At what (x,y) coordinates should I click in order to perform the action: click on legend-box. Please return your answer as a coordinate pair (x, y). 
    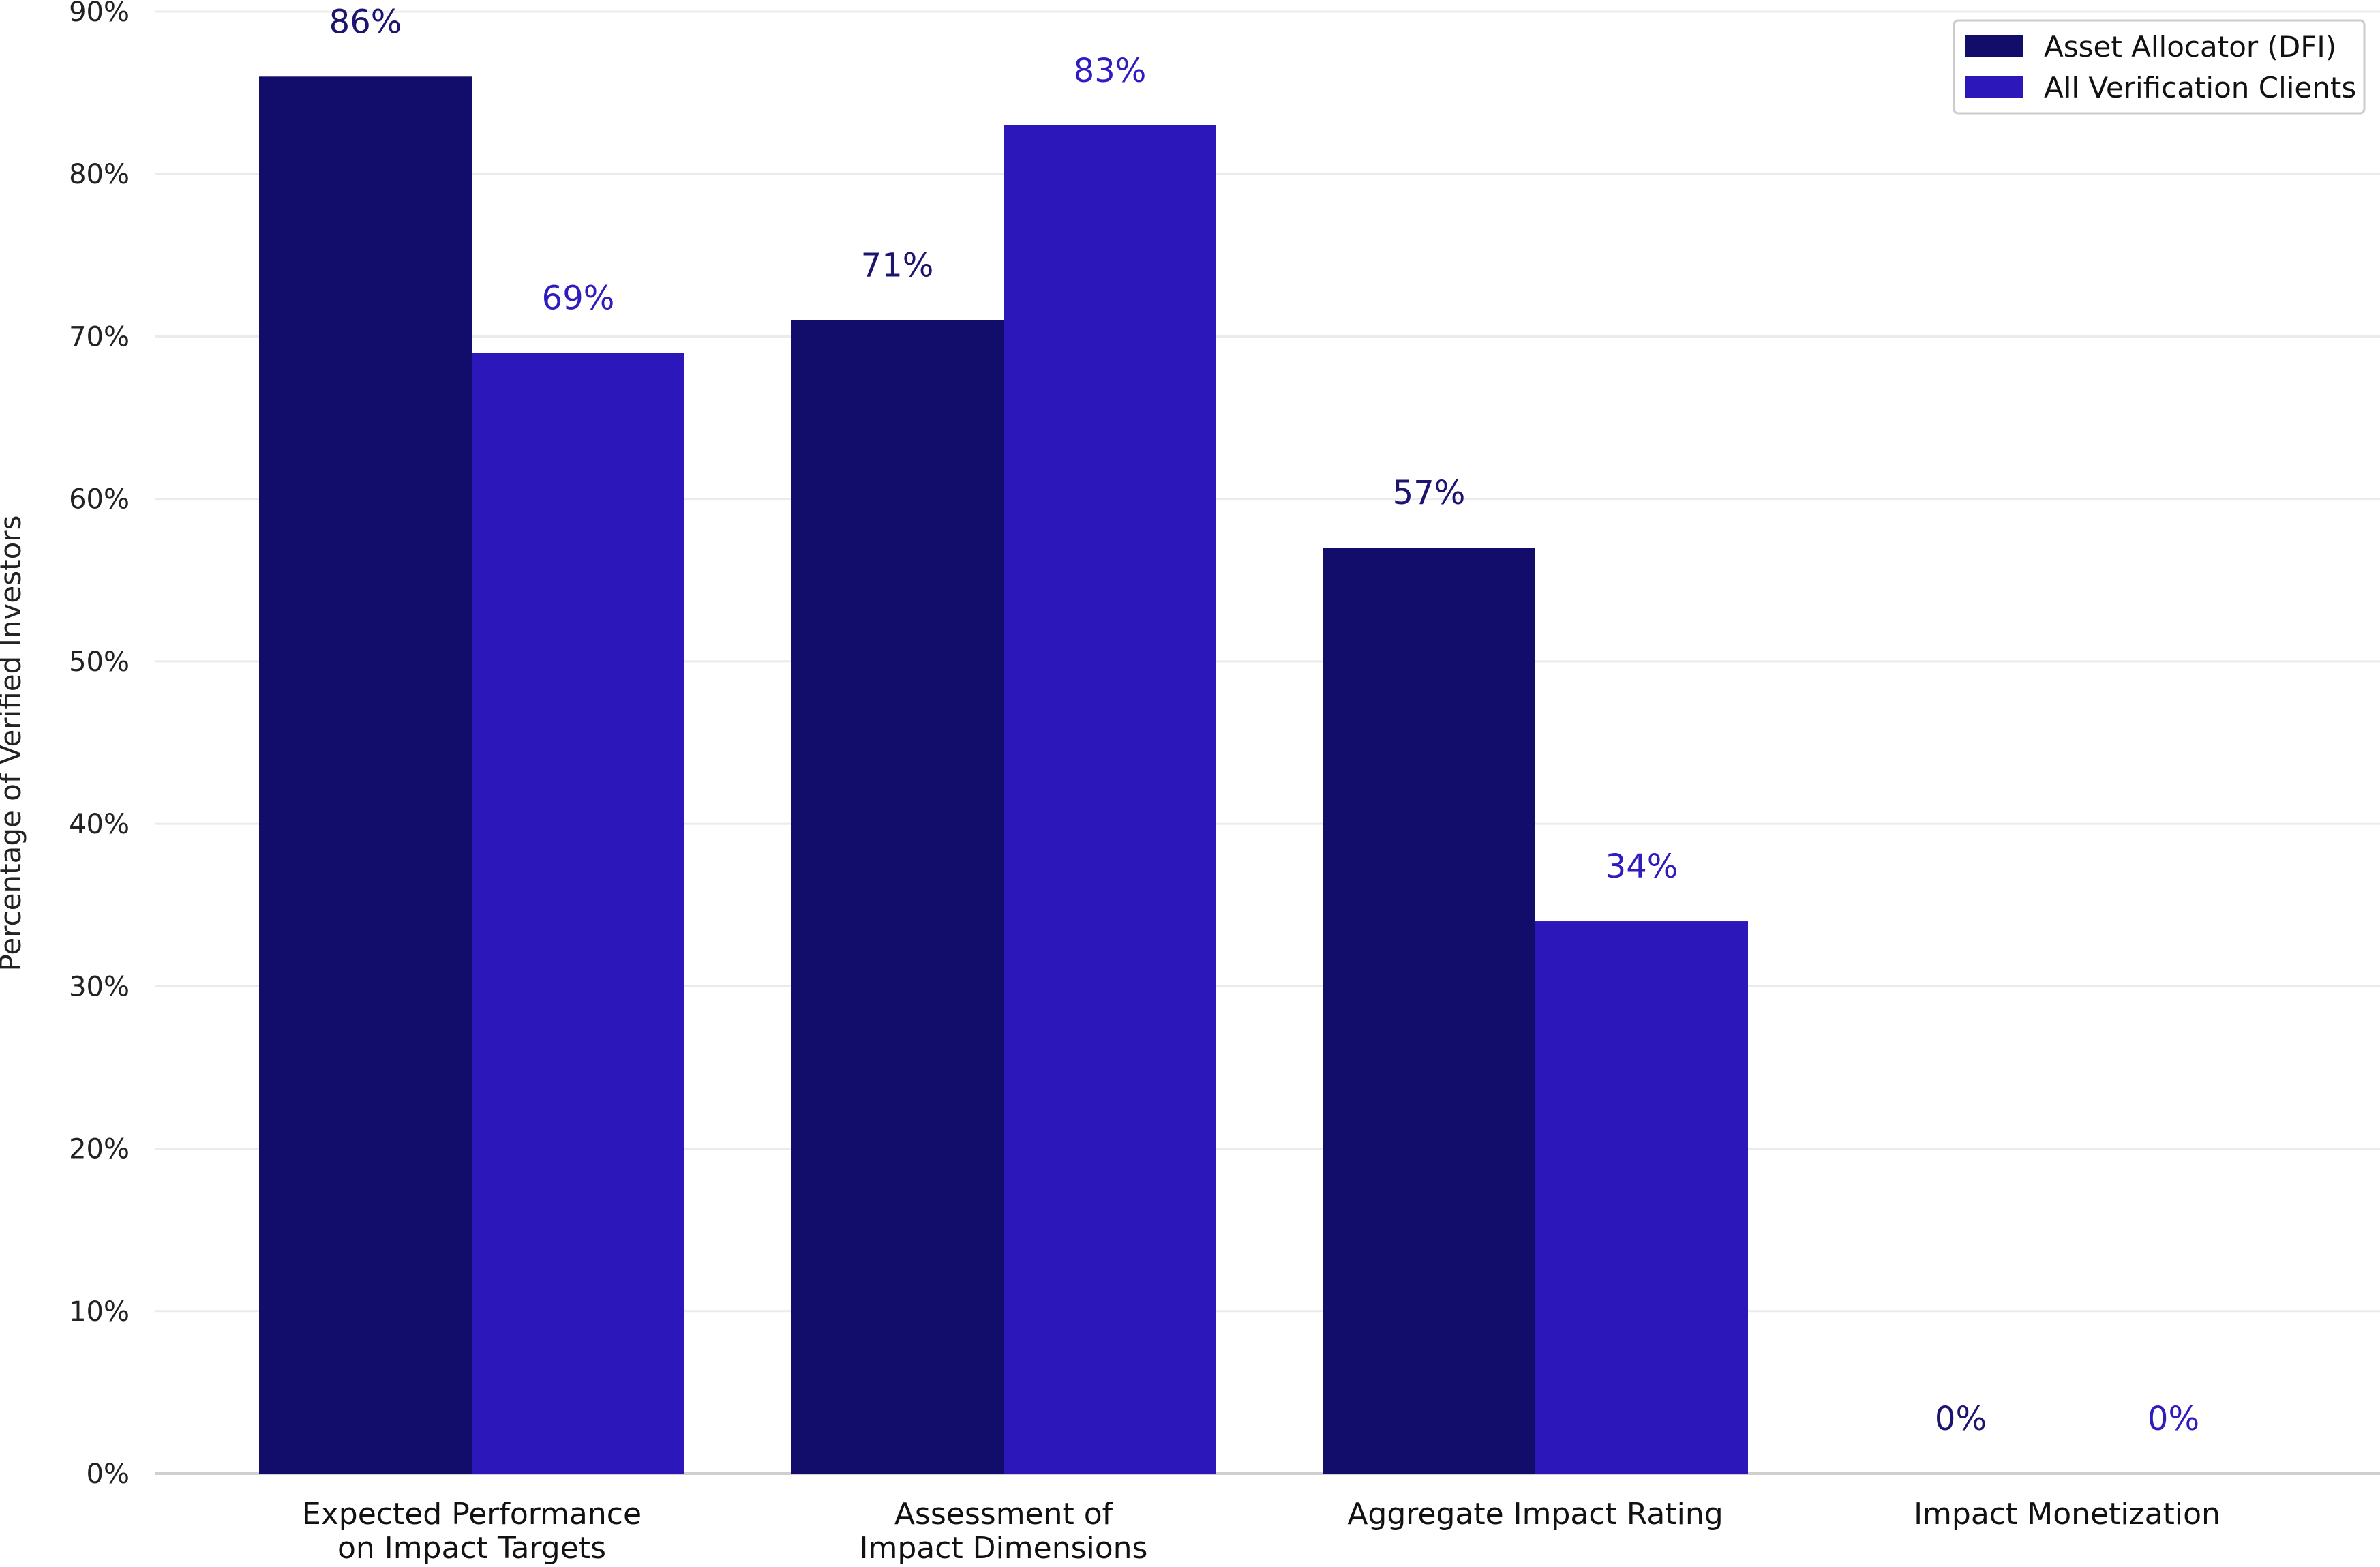
    Looking at the image, I should click on (2159, 67).